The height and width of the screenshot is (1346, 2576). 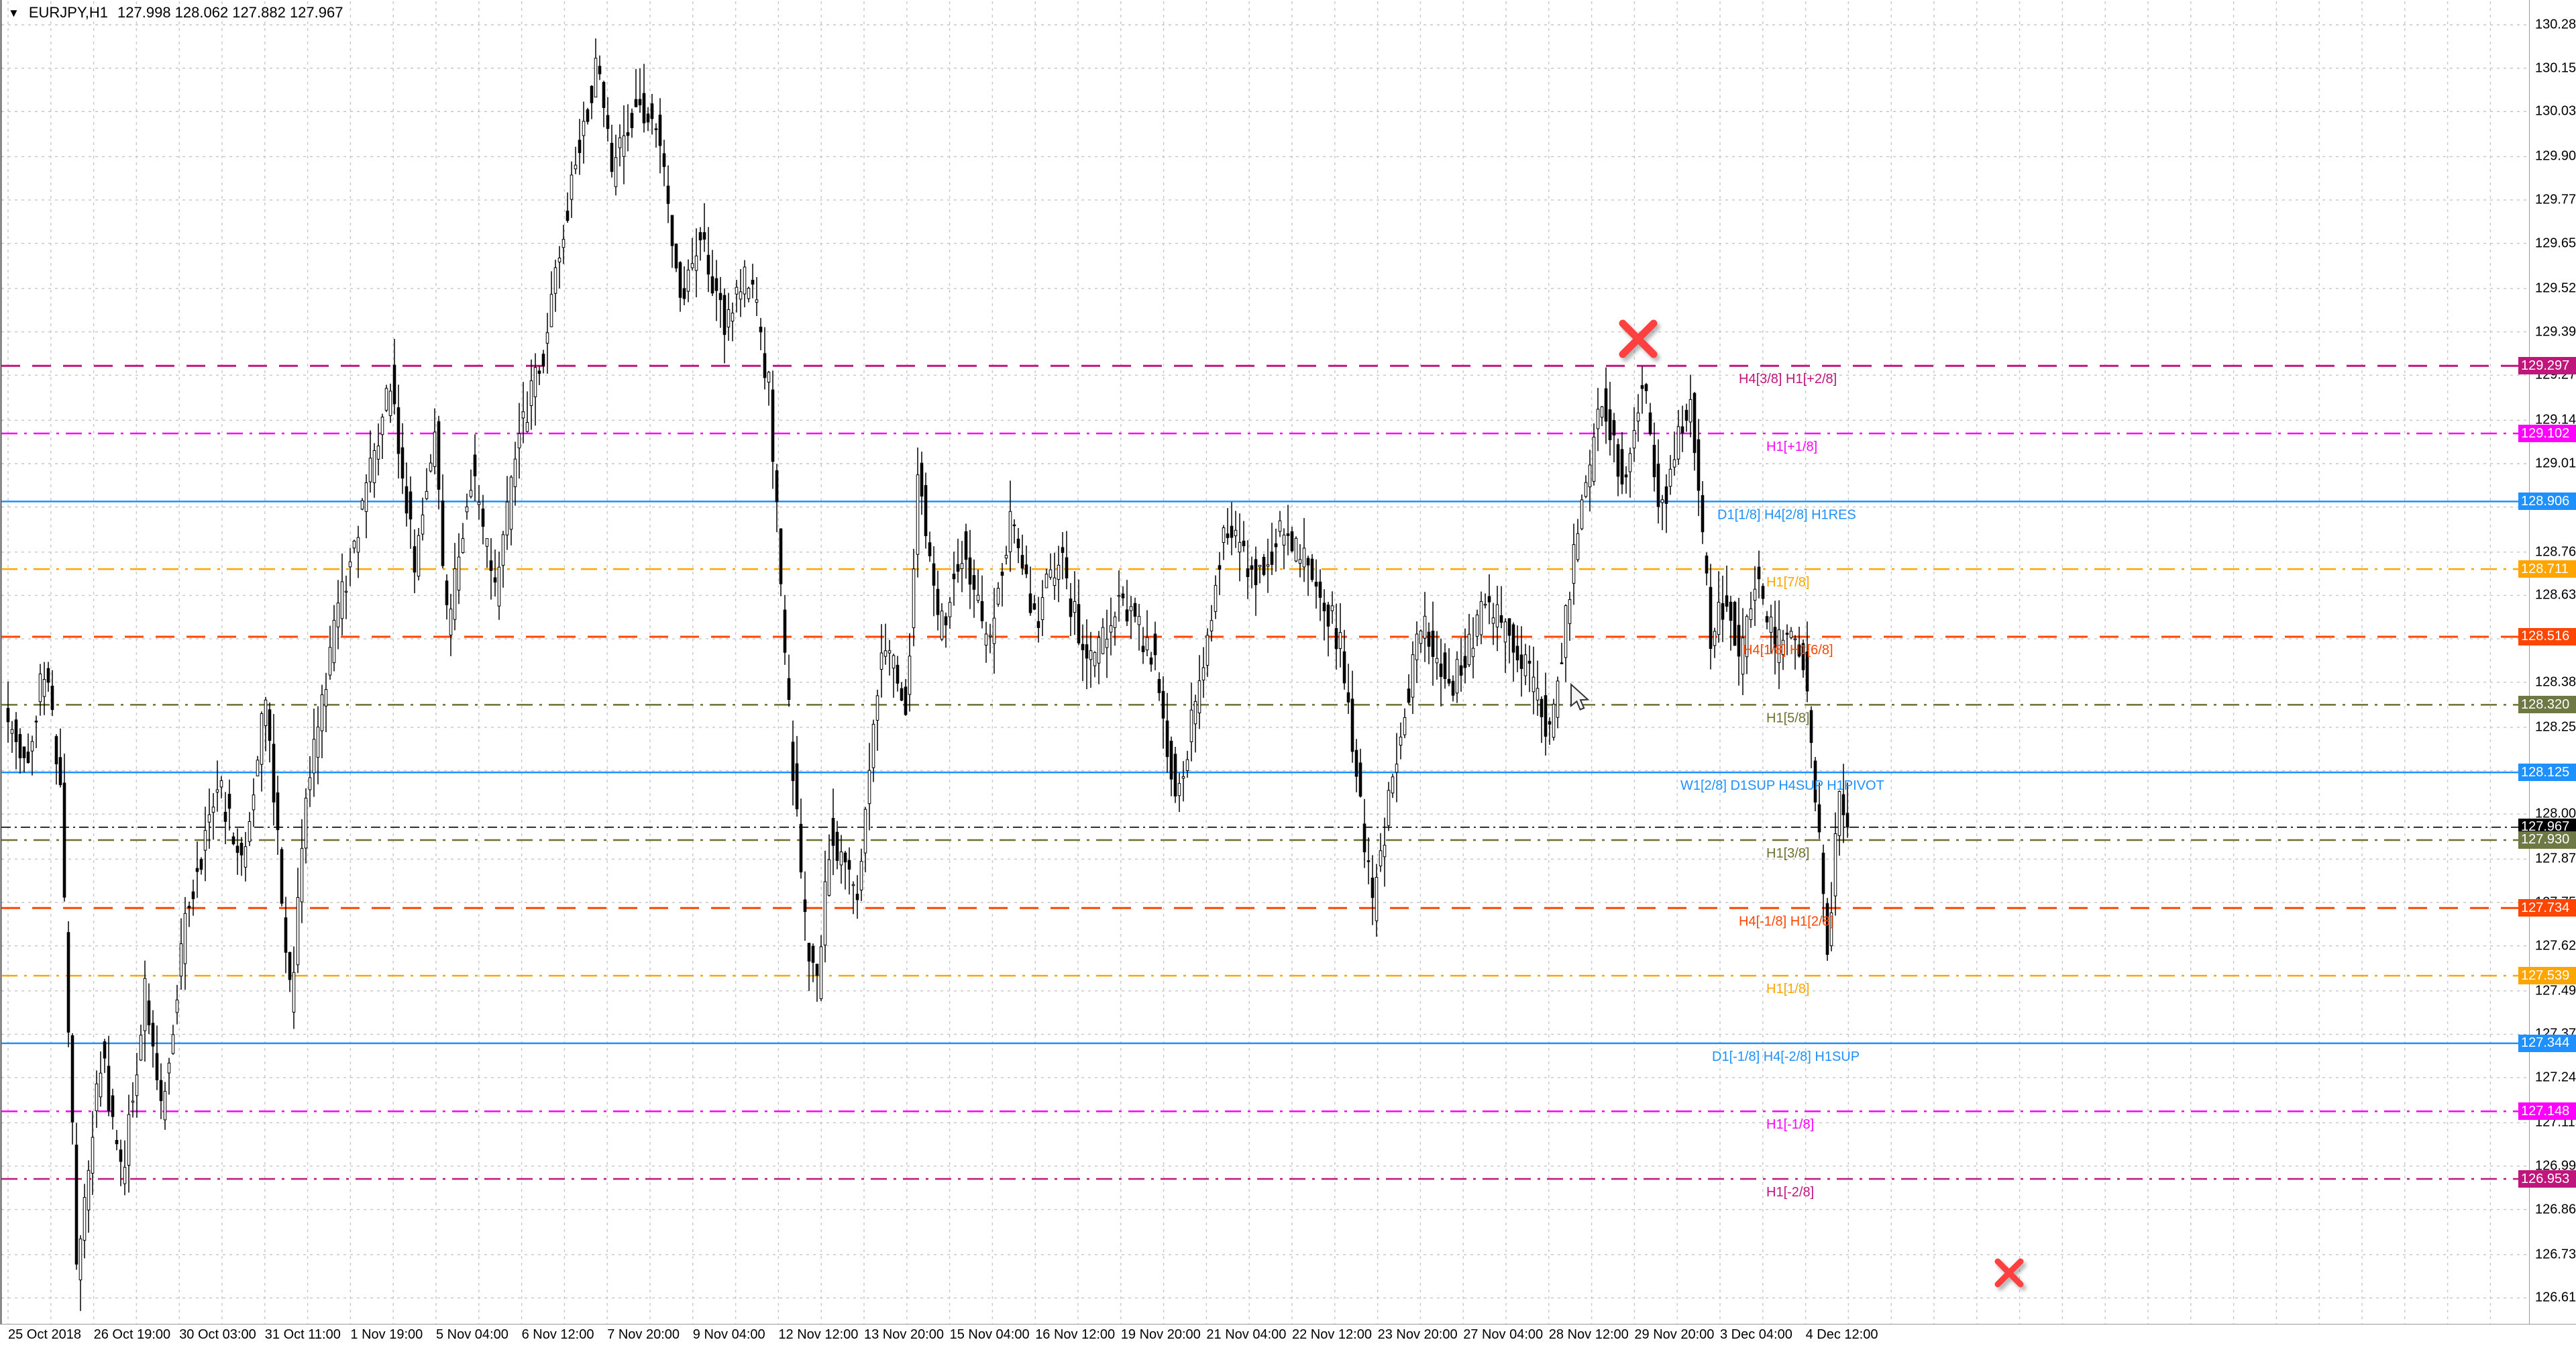 I want to click on time-tick: 21 Nov 04:00, so click(x=1246, y=1334).